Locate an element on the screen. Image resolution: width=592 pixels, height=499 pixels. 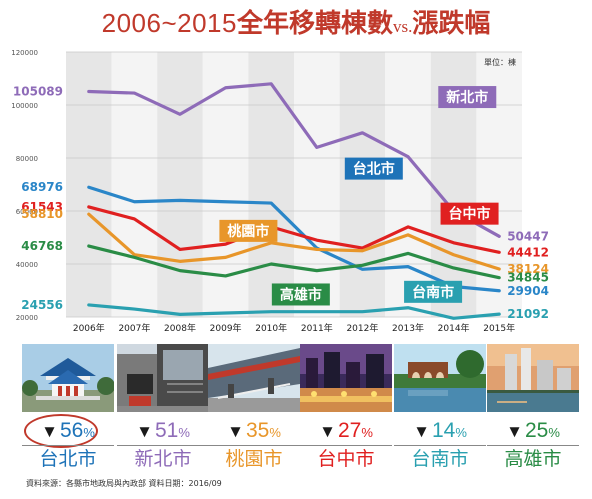
title-main: 全年移轉棟數 is located at coordinates (314, 24).